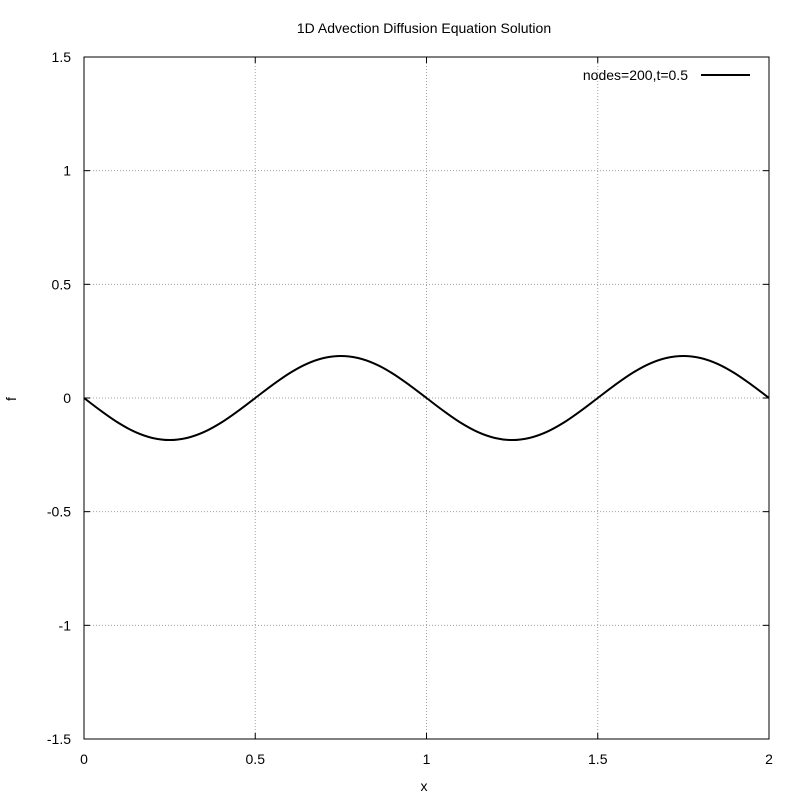 The image size is (800, 800). What do you see at coordinates (59, 739) in the screenshot?
I see `y-tick-label: -1.5` at bounding box center [59, 739].